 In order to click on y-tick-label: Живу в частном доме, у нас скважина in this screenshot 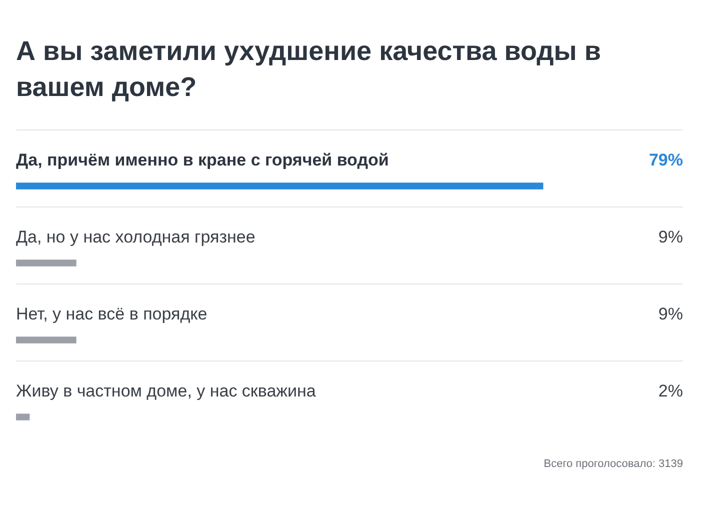, I will do `click(166, 391)`.